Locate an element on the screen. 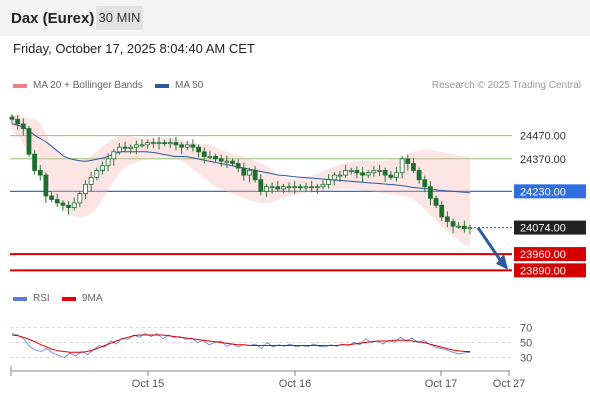 This screenshot has height=400, width=590. ma9-swatch is located at coordinates (69, 298).